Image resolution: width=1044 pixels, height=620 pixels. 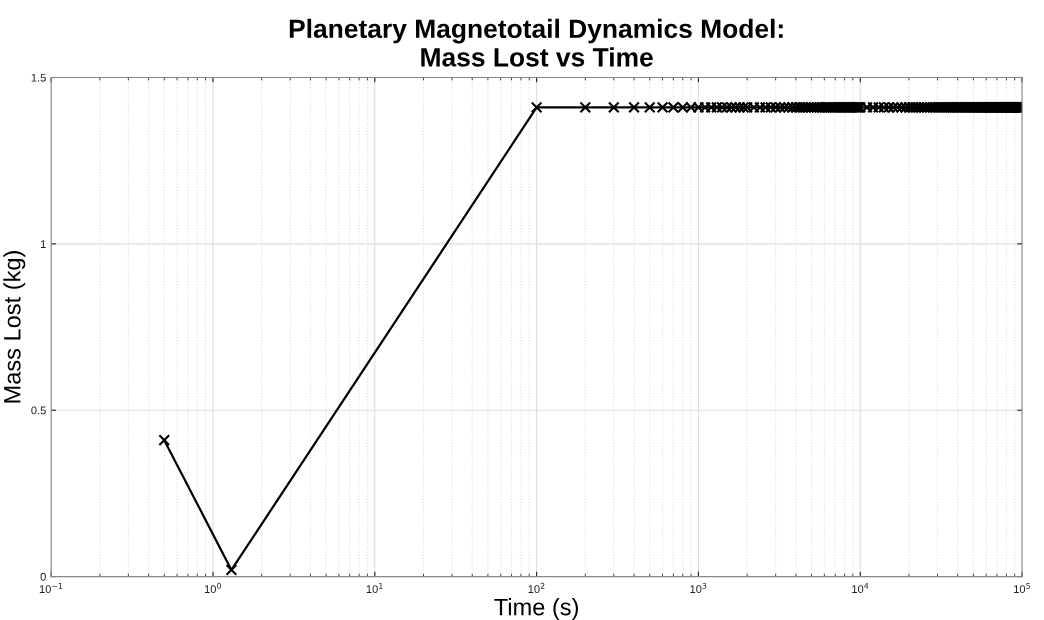 I want to click on x-tick-label: 10$^{0}$, so click(x=212, y=588).